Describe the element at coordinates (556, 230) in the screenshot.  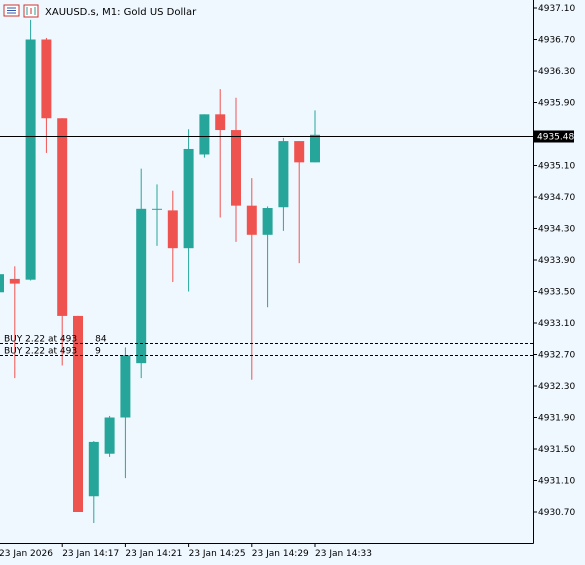
I see `y-tick-label: 4934.30` at that location.